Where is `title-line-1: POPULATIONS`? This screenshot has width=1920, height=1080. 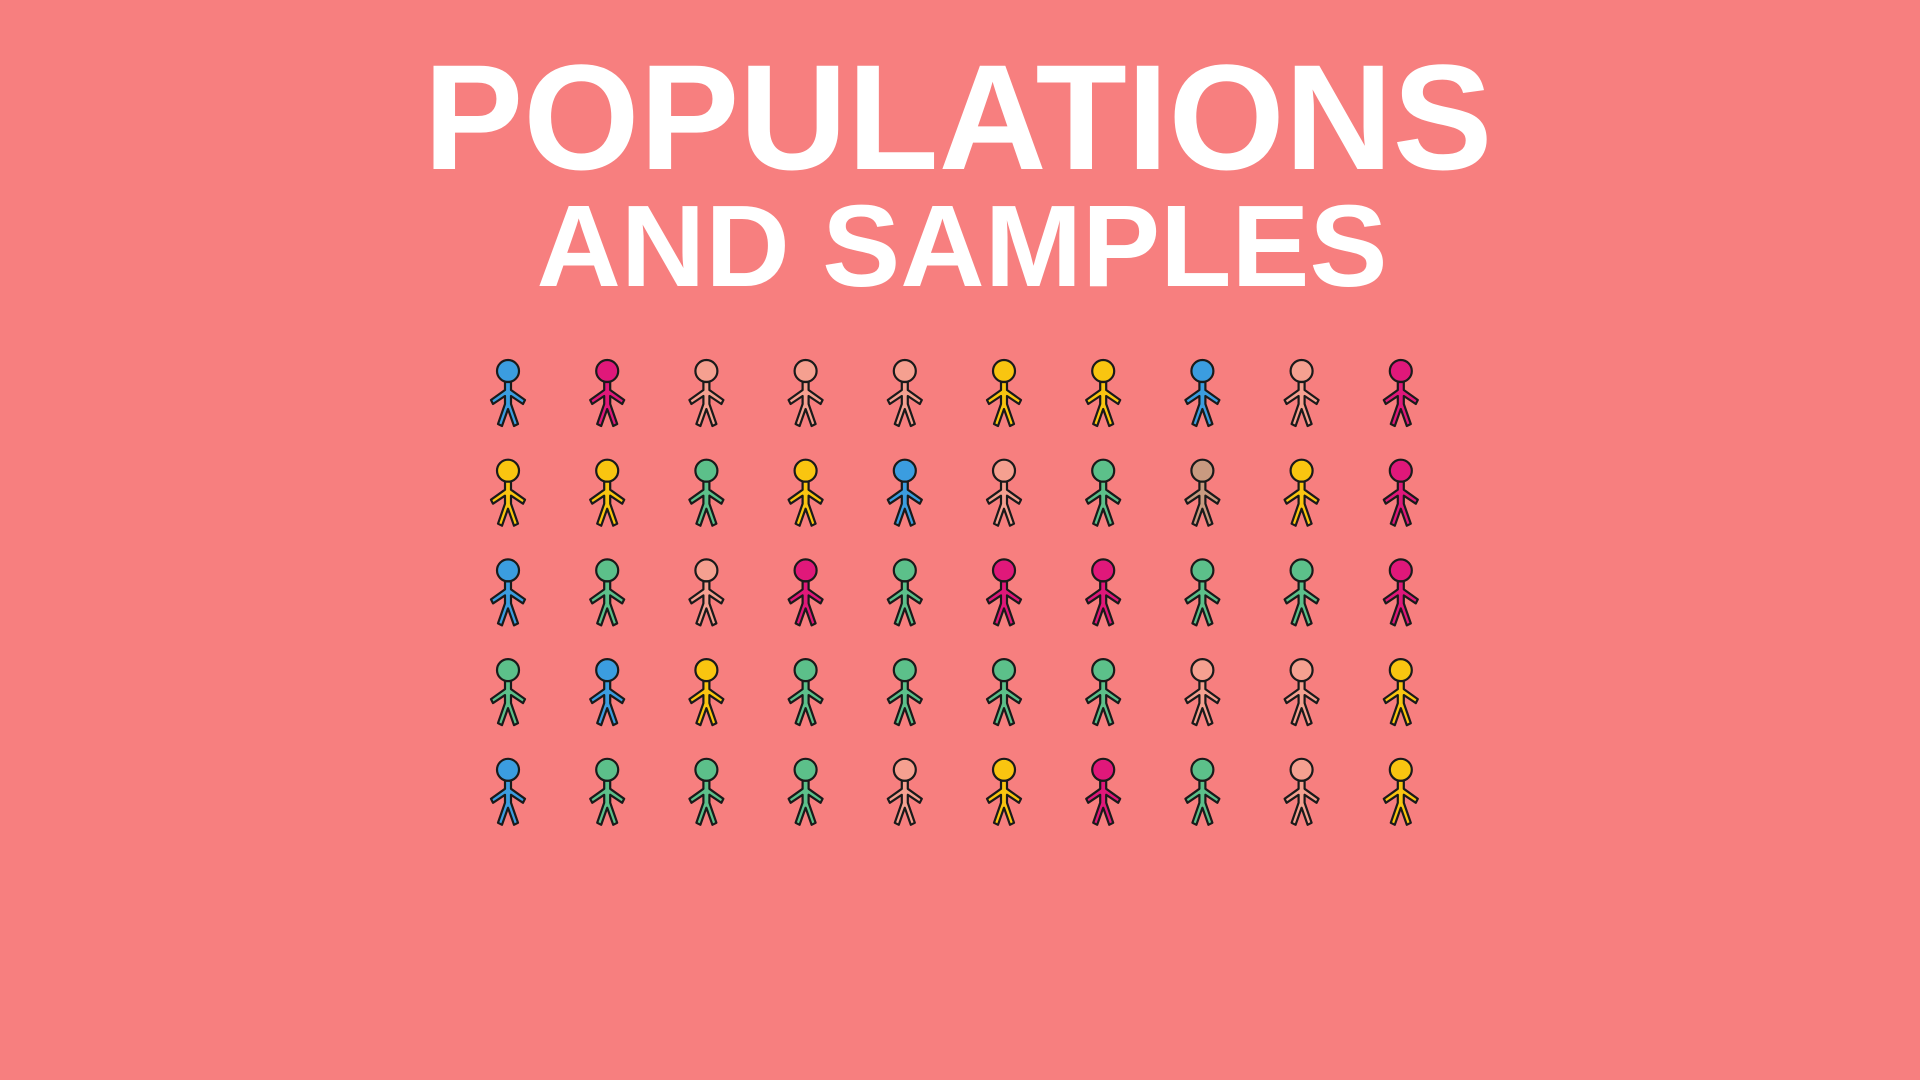 title-line-1: POPULATIONS is located at coordinates (958, 117).